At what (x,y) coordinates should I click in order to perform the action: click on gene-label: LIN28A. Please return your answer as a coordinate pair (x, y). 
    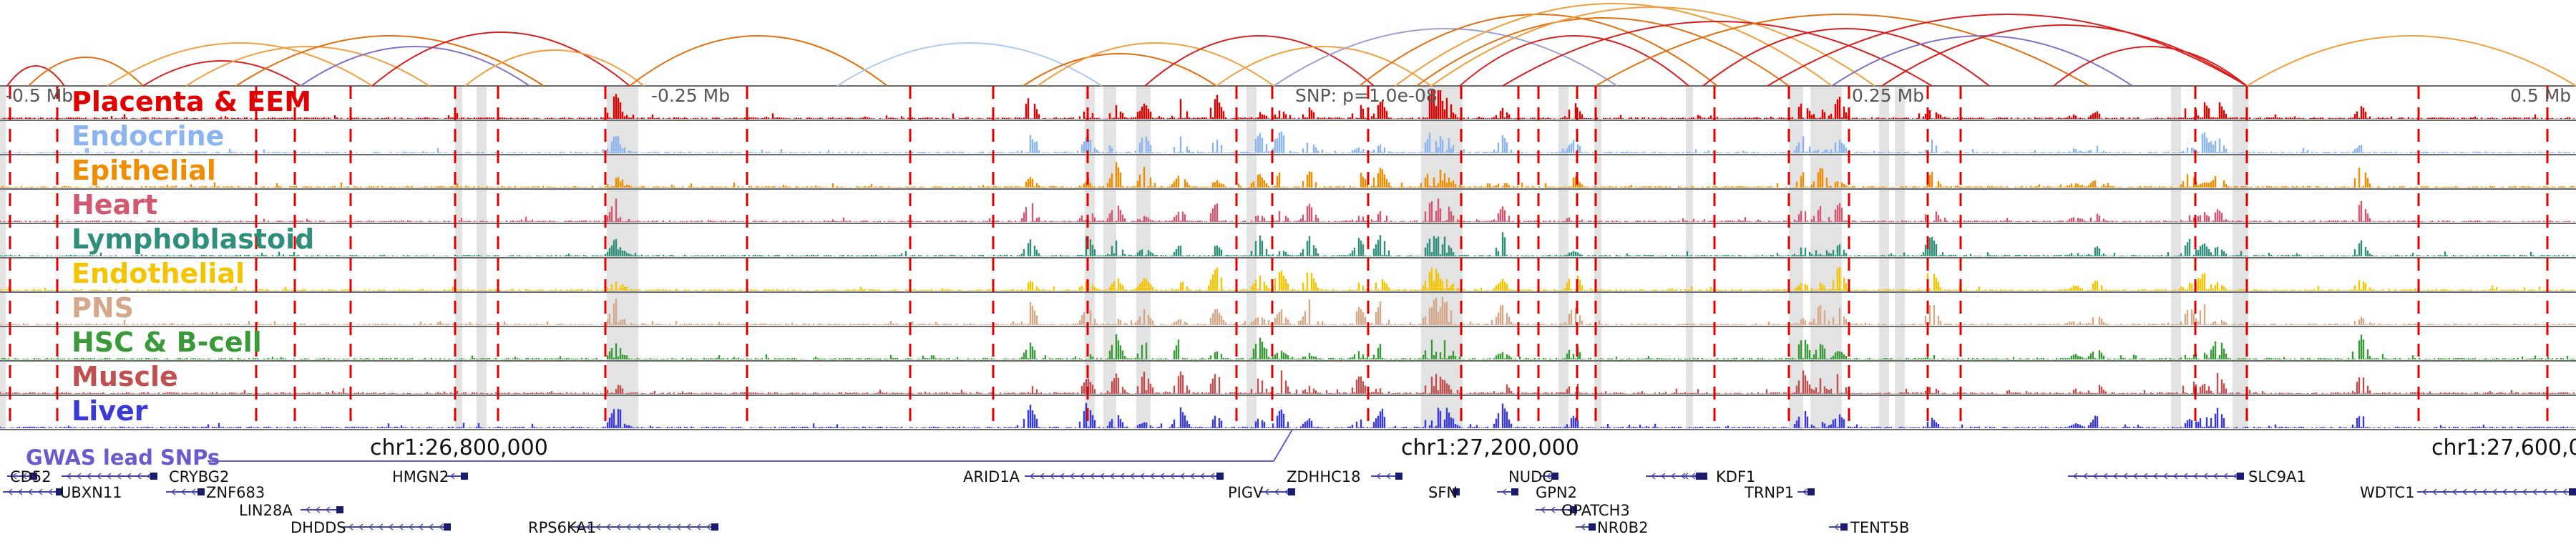
    Looking at the image, I should click on (266, 510).